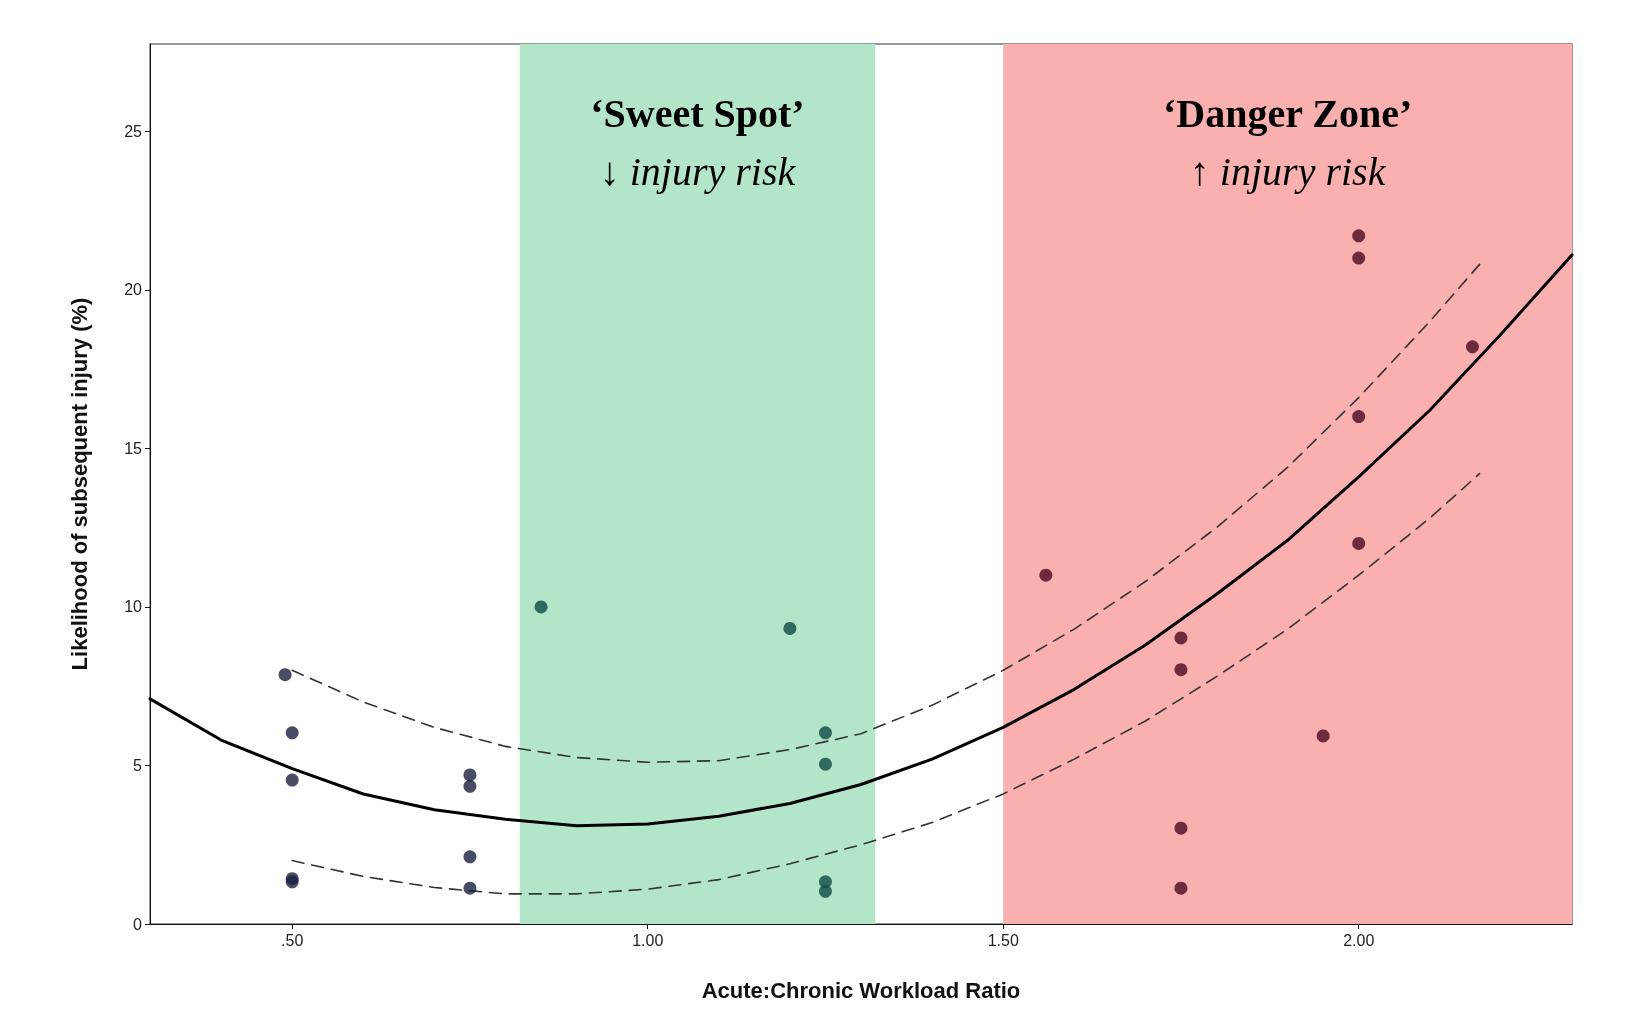 The image size is (1647, 1029). I want to click on x-tick-label: 2.00, so click(1359, 940).